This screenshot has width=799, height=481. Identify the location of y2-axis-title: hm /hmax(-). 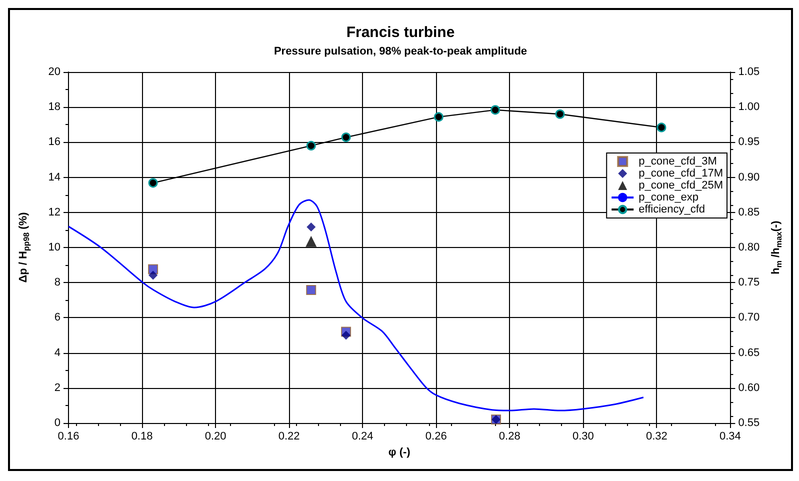
(777, 247).